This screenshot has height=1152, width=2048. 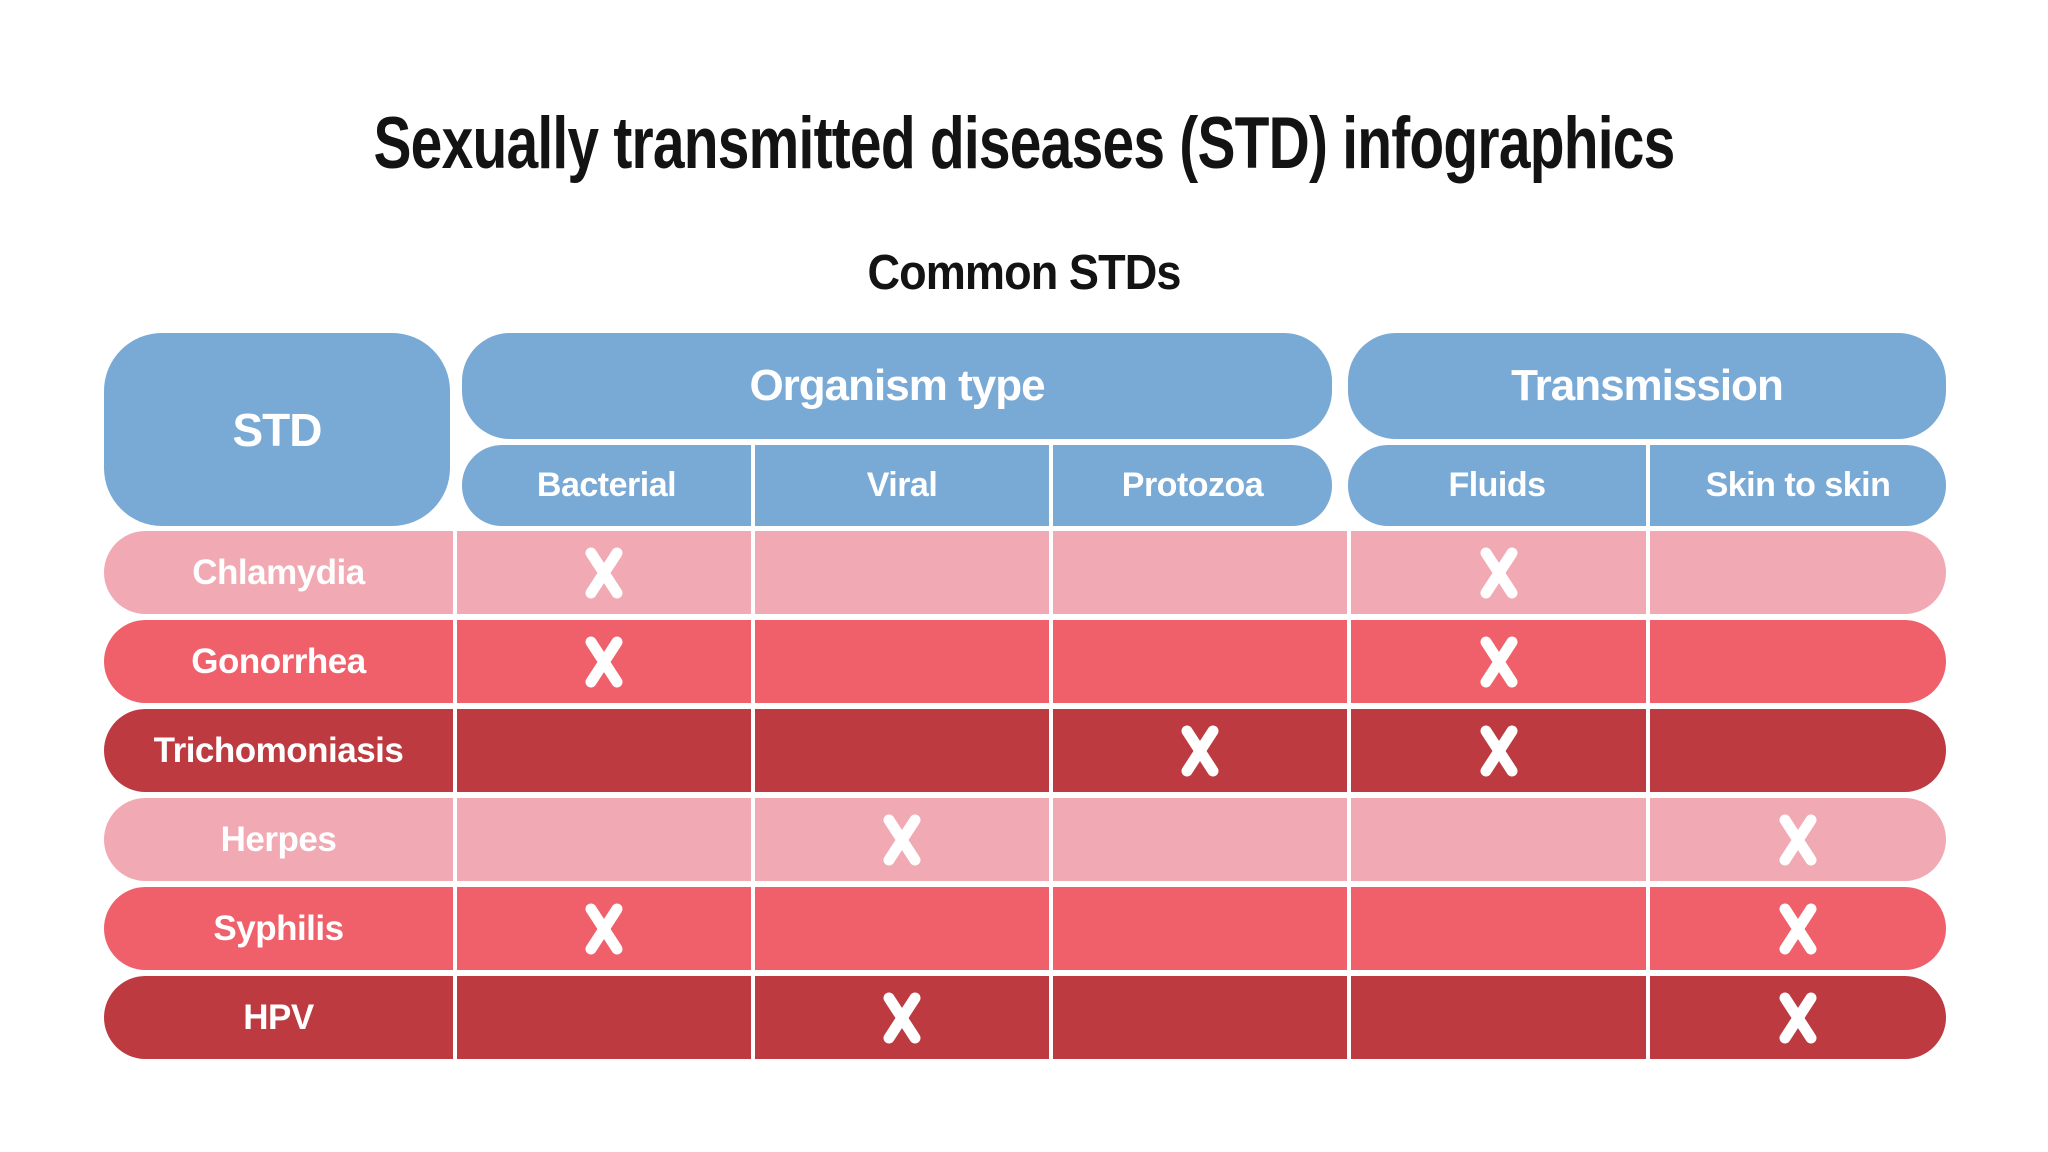 What do you see at coordinates (900, 750) in the screenshot?
I see `table-cell-trichomoniasis-viral` at bounding box center [900, 750].